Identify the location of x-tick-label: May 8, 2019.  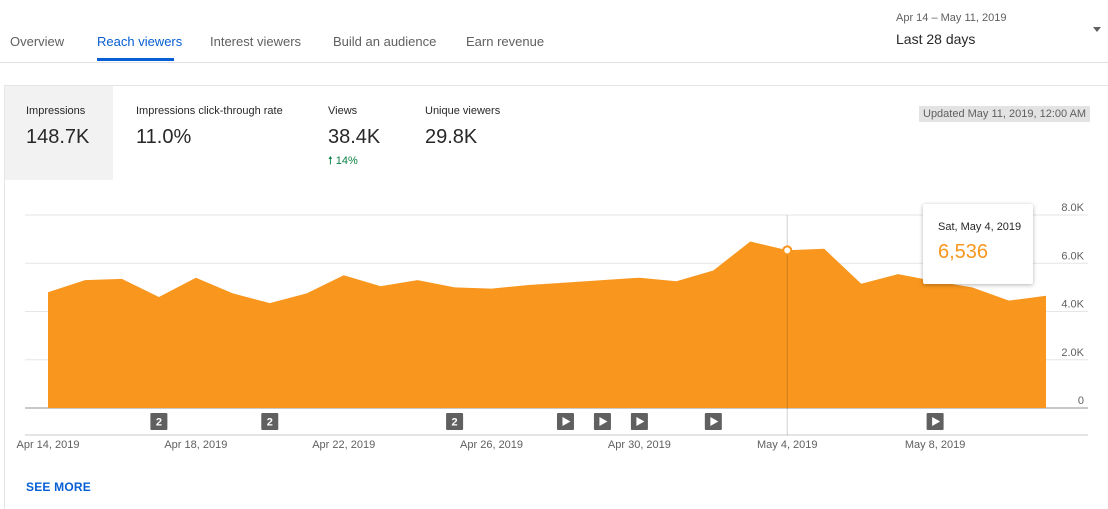
(935, 445).